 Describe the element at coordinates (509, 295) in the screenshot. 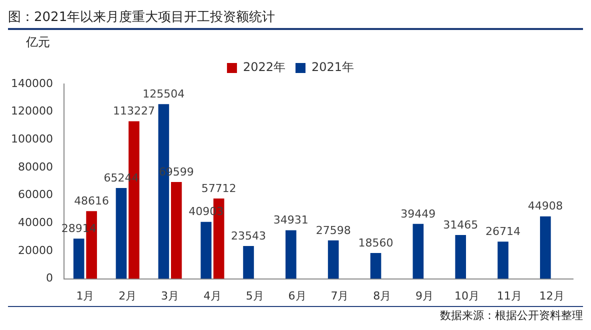

I see `x-tick-label: 11月` at that location.